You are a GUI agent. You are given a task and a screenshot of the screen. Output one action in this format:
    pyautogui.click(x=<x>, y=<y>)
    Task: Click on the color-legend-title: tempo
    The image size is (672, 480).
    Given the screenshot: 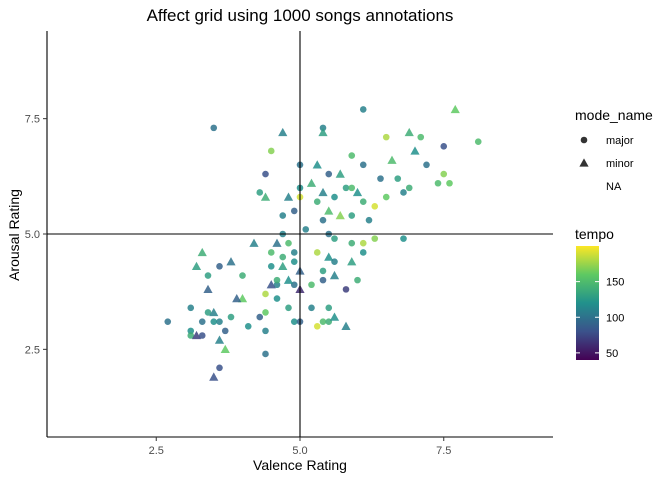 What is the action you would take?
    pyautogui.click(x=594, y=234)
    